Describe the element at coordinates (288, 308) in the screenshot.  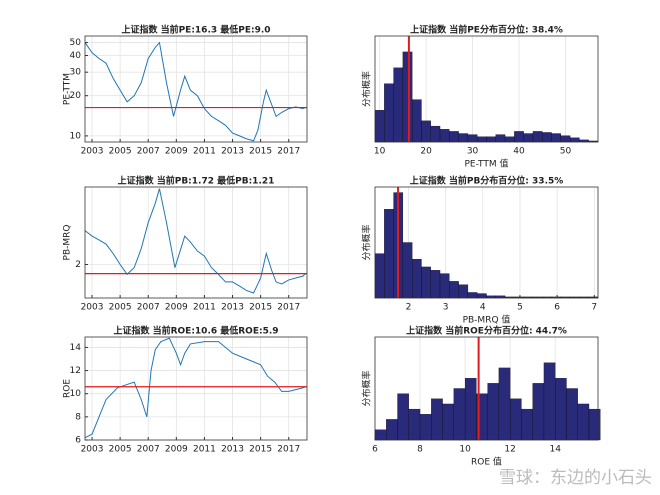
I see `x-tick-label: 2017` at that location.